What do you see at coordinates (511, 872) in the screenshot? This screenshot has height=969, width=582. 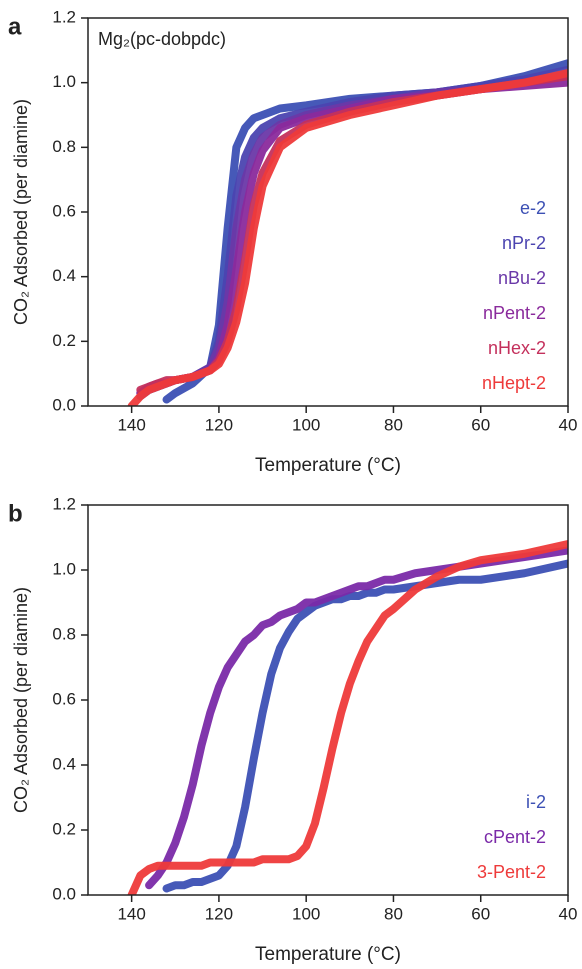 I see `legend-entry: 3-Pent-2` at bounding box center [511, 872].